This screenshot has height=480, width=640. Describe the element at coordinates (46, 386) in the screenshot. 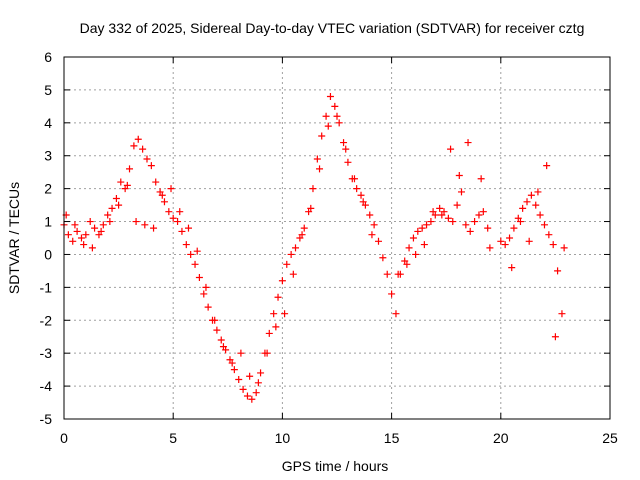

I see `y-tick-label: -4` at that location.